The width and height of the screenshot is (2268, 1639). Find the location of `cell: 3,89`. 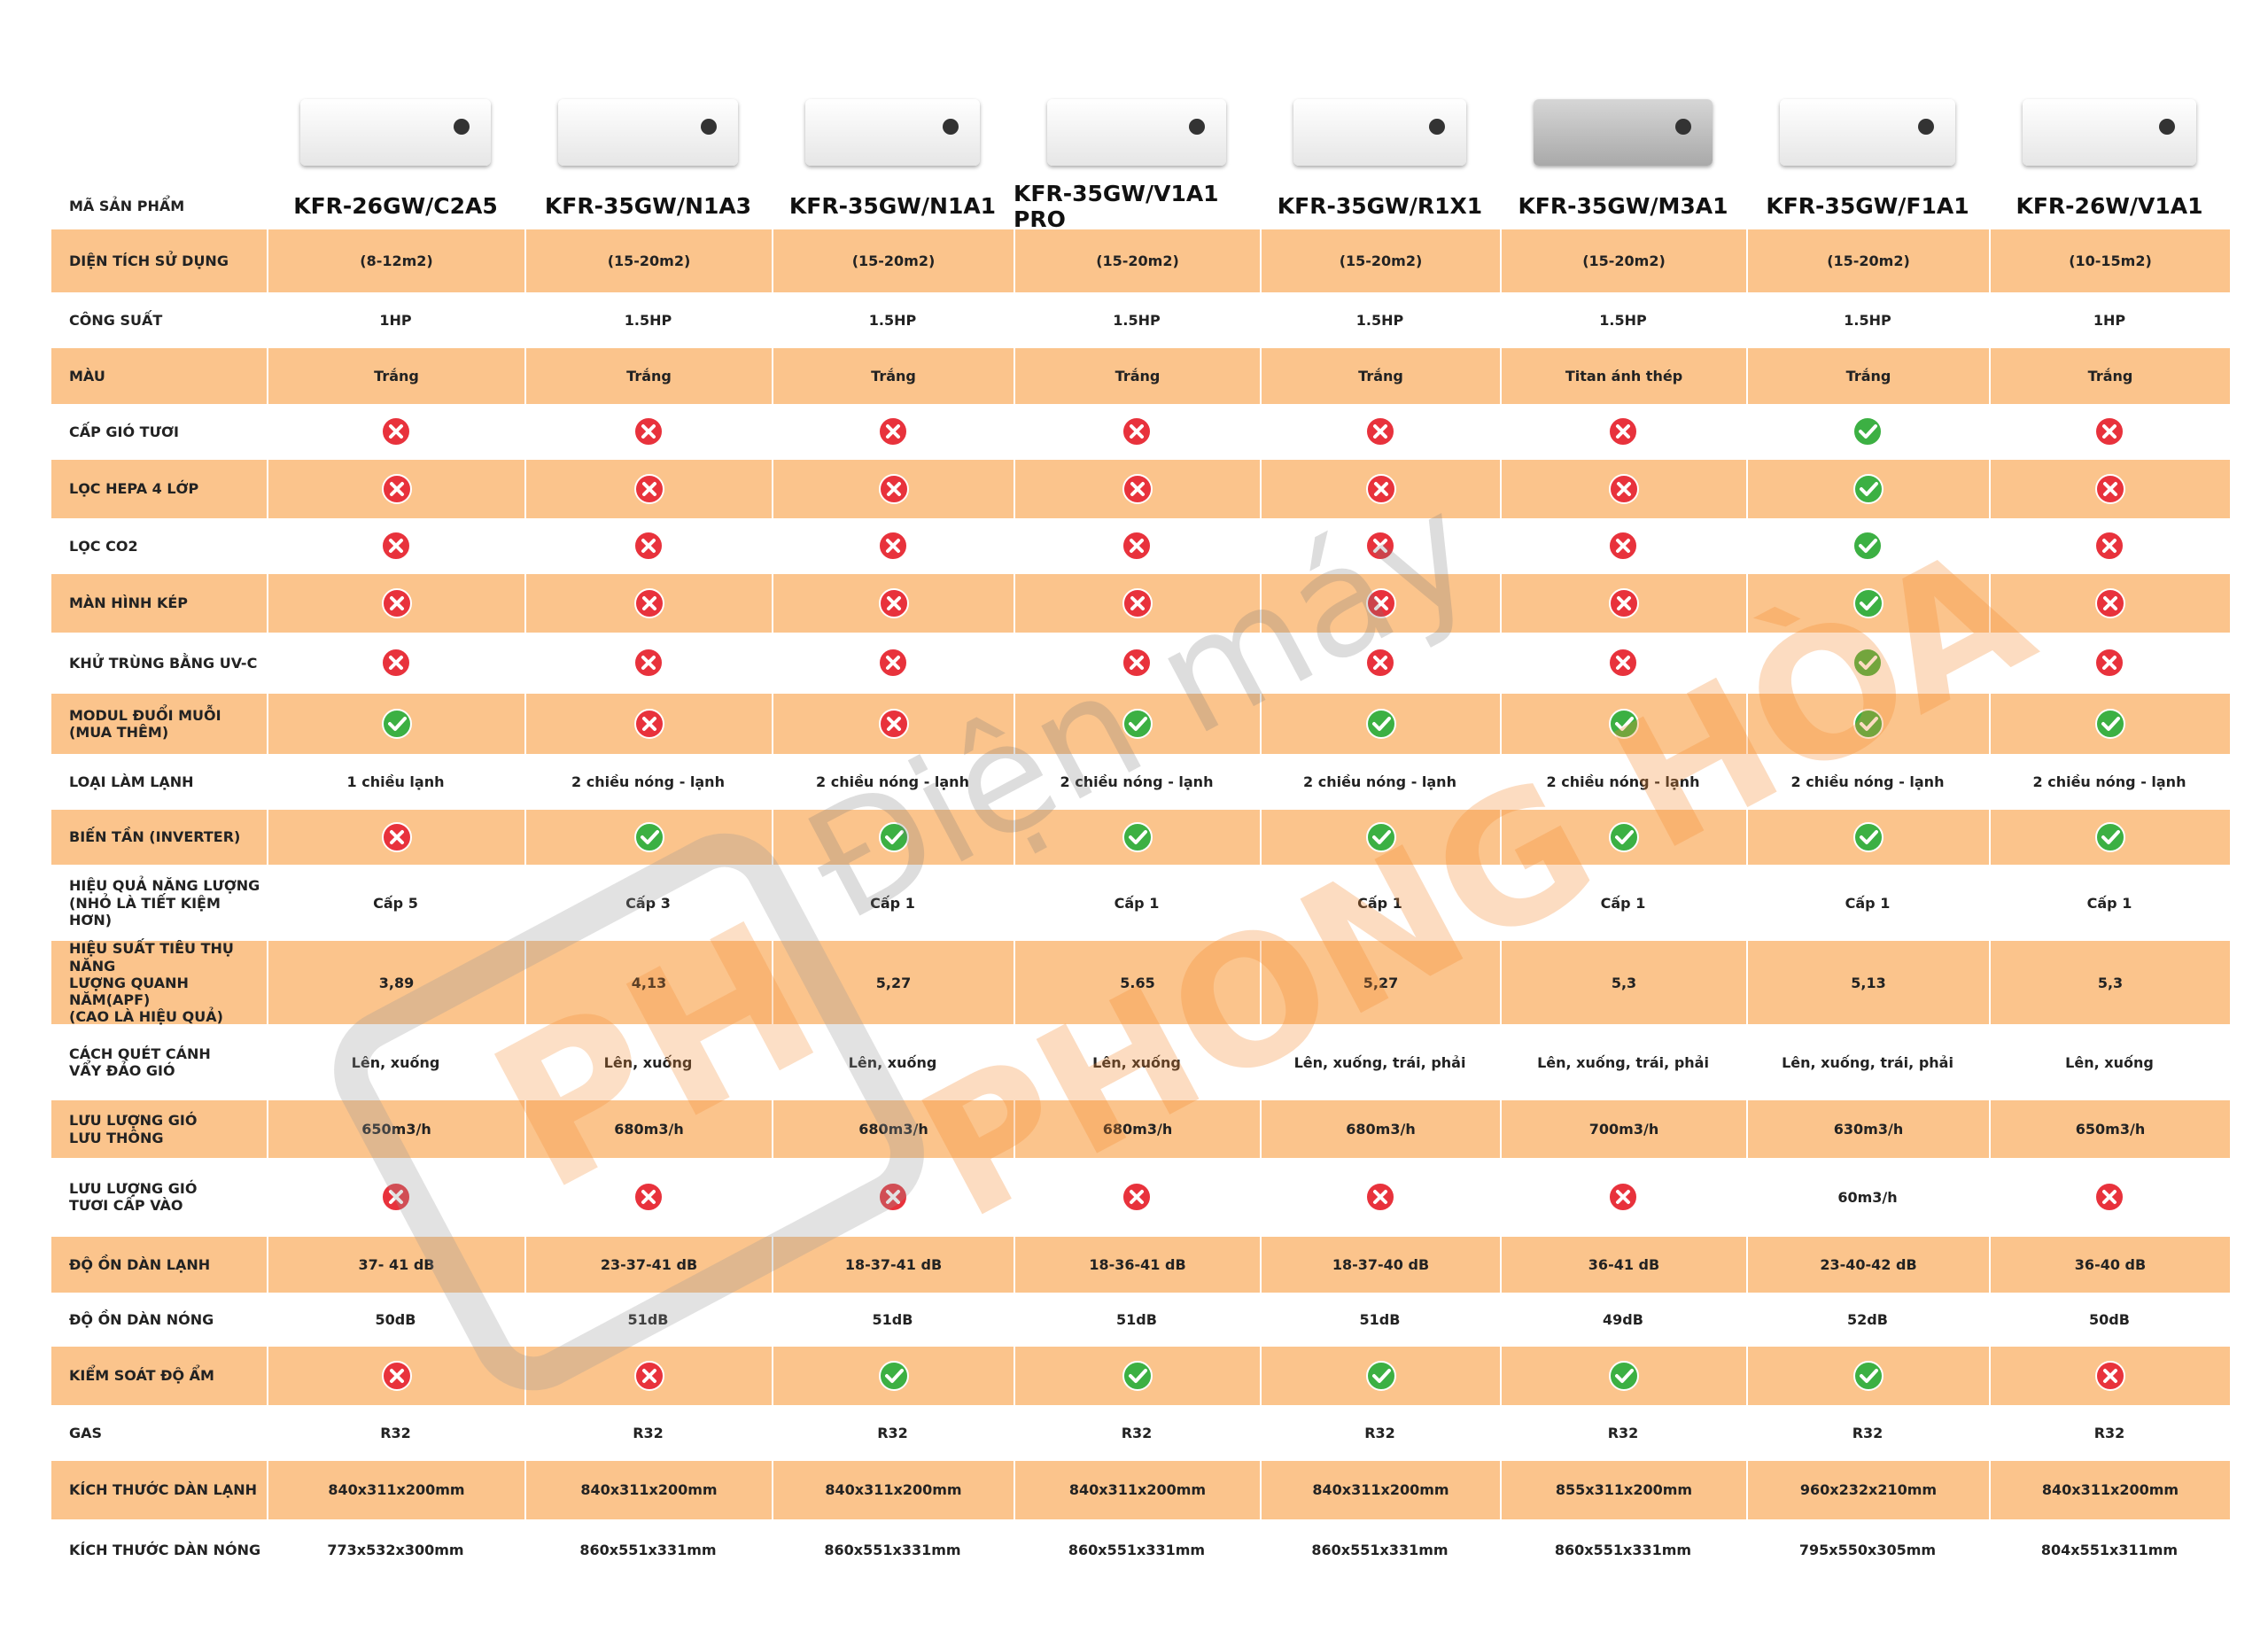

cell: 3,89 is located at coordinates (395, 983).